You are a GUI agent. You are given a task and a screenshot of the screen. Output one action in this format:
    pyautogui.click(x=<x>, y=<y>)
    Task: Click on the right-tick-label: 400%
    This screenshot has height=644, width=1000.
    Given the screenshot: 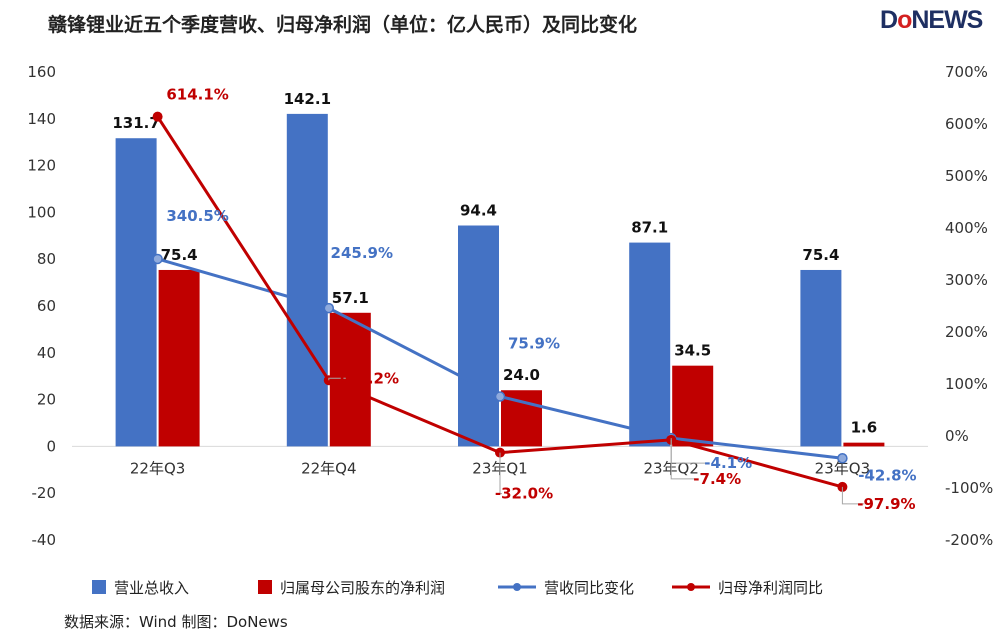 What is the action you would take?
    pyautogui.click(x=966, y=228)
    